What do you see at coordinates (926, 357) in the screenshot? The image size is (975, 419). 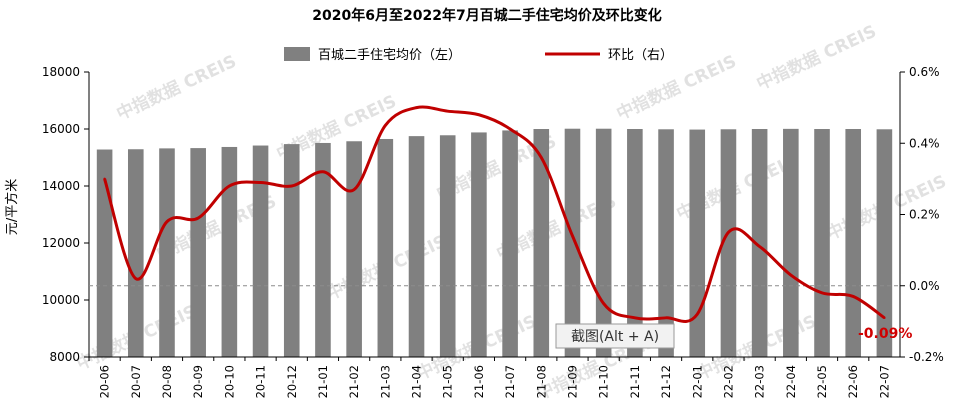 I see `right-tick-label: -0.2%` at bounding box center [926, 357].